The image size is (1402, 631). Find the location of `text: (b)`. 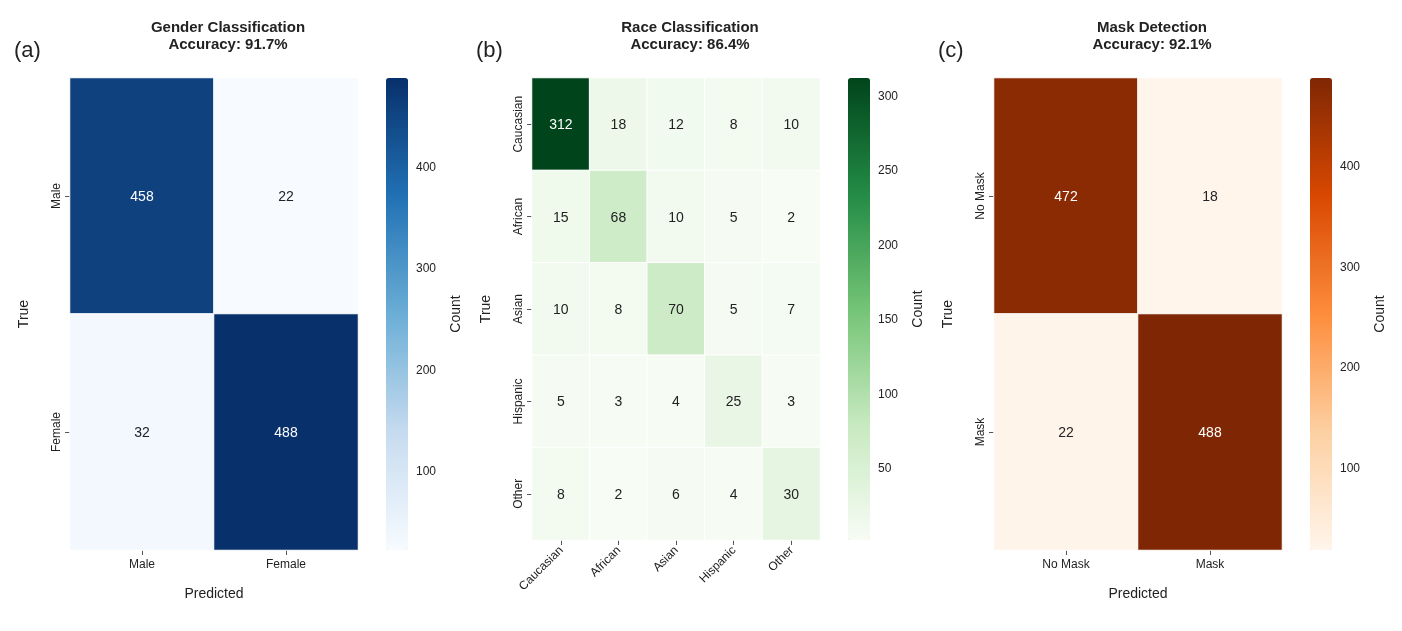

text: (b) is located at coordinates (489, 49).